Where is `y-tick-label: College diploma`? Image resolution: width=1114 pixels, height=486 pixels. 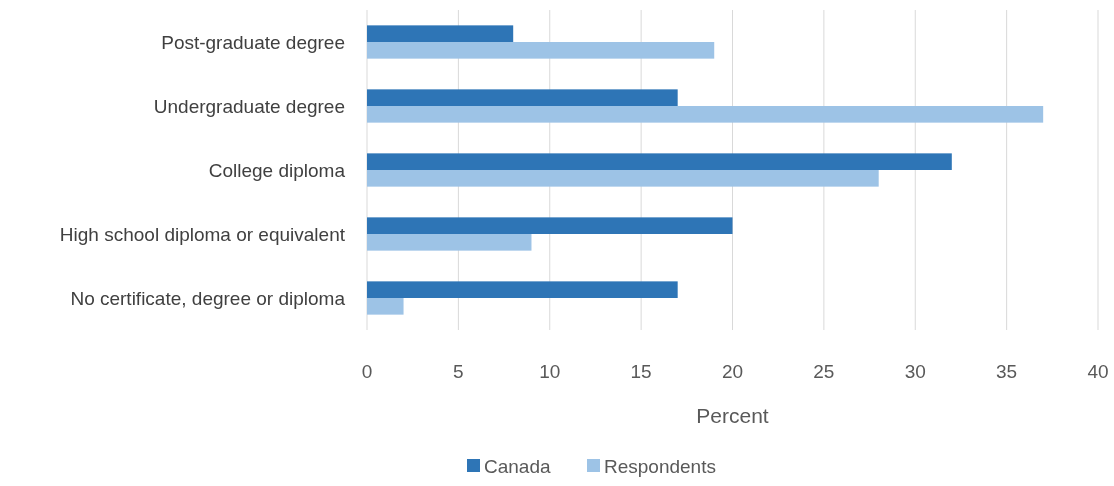
y-tick-label: College diploma is located at coordinates (277, 170).